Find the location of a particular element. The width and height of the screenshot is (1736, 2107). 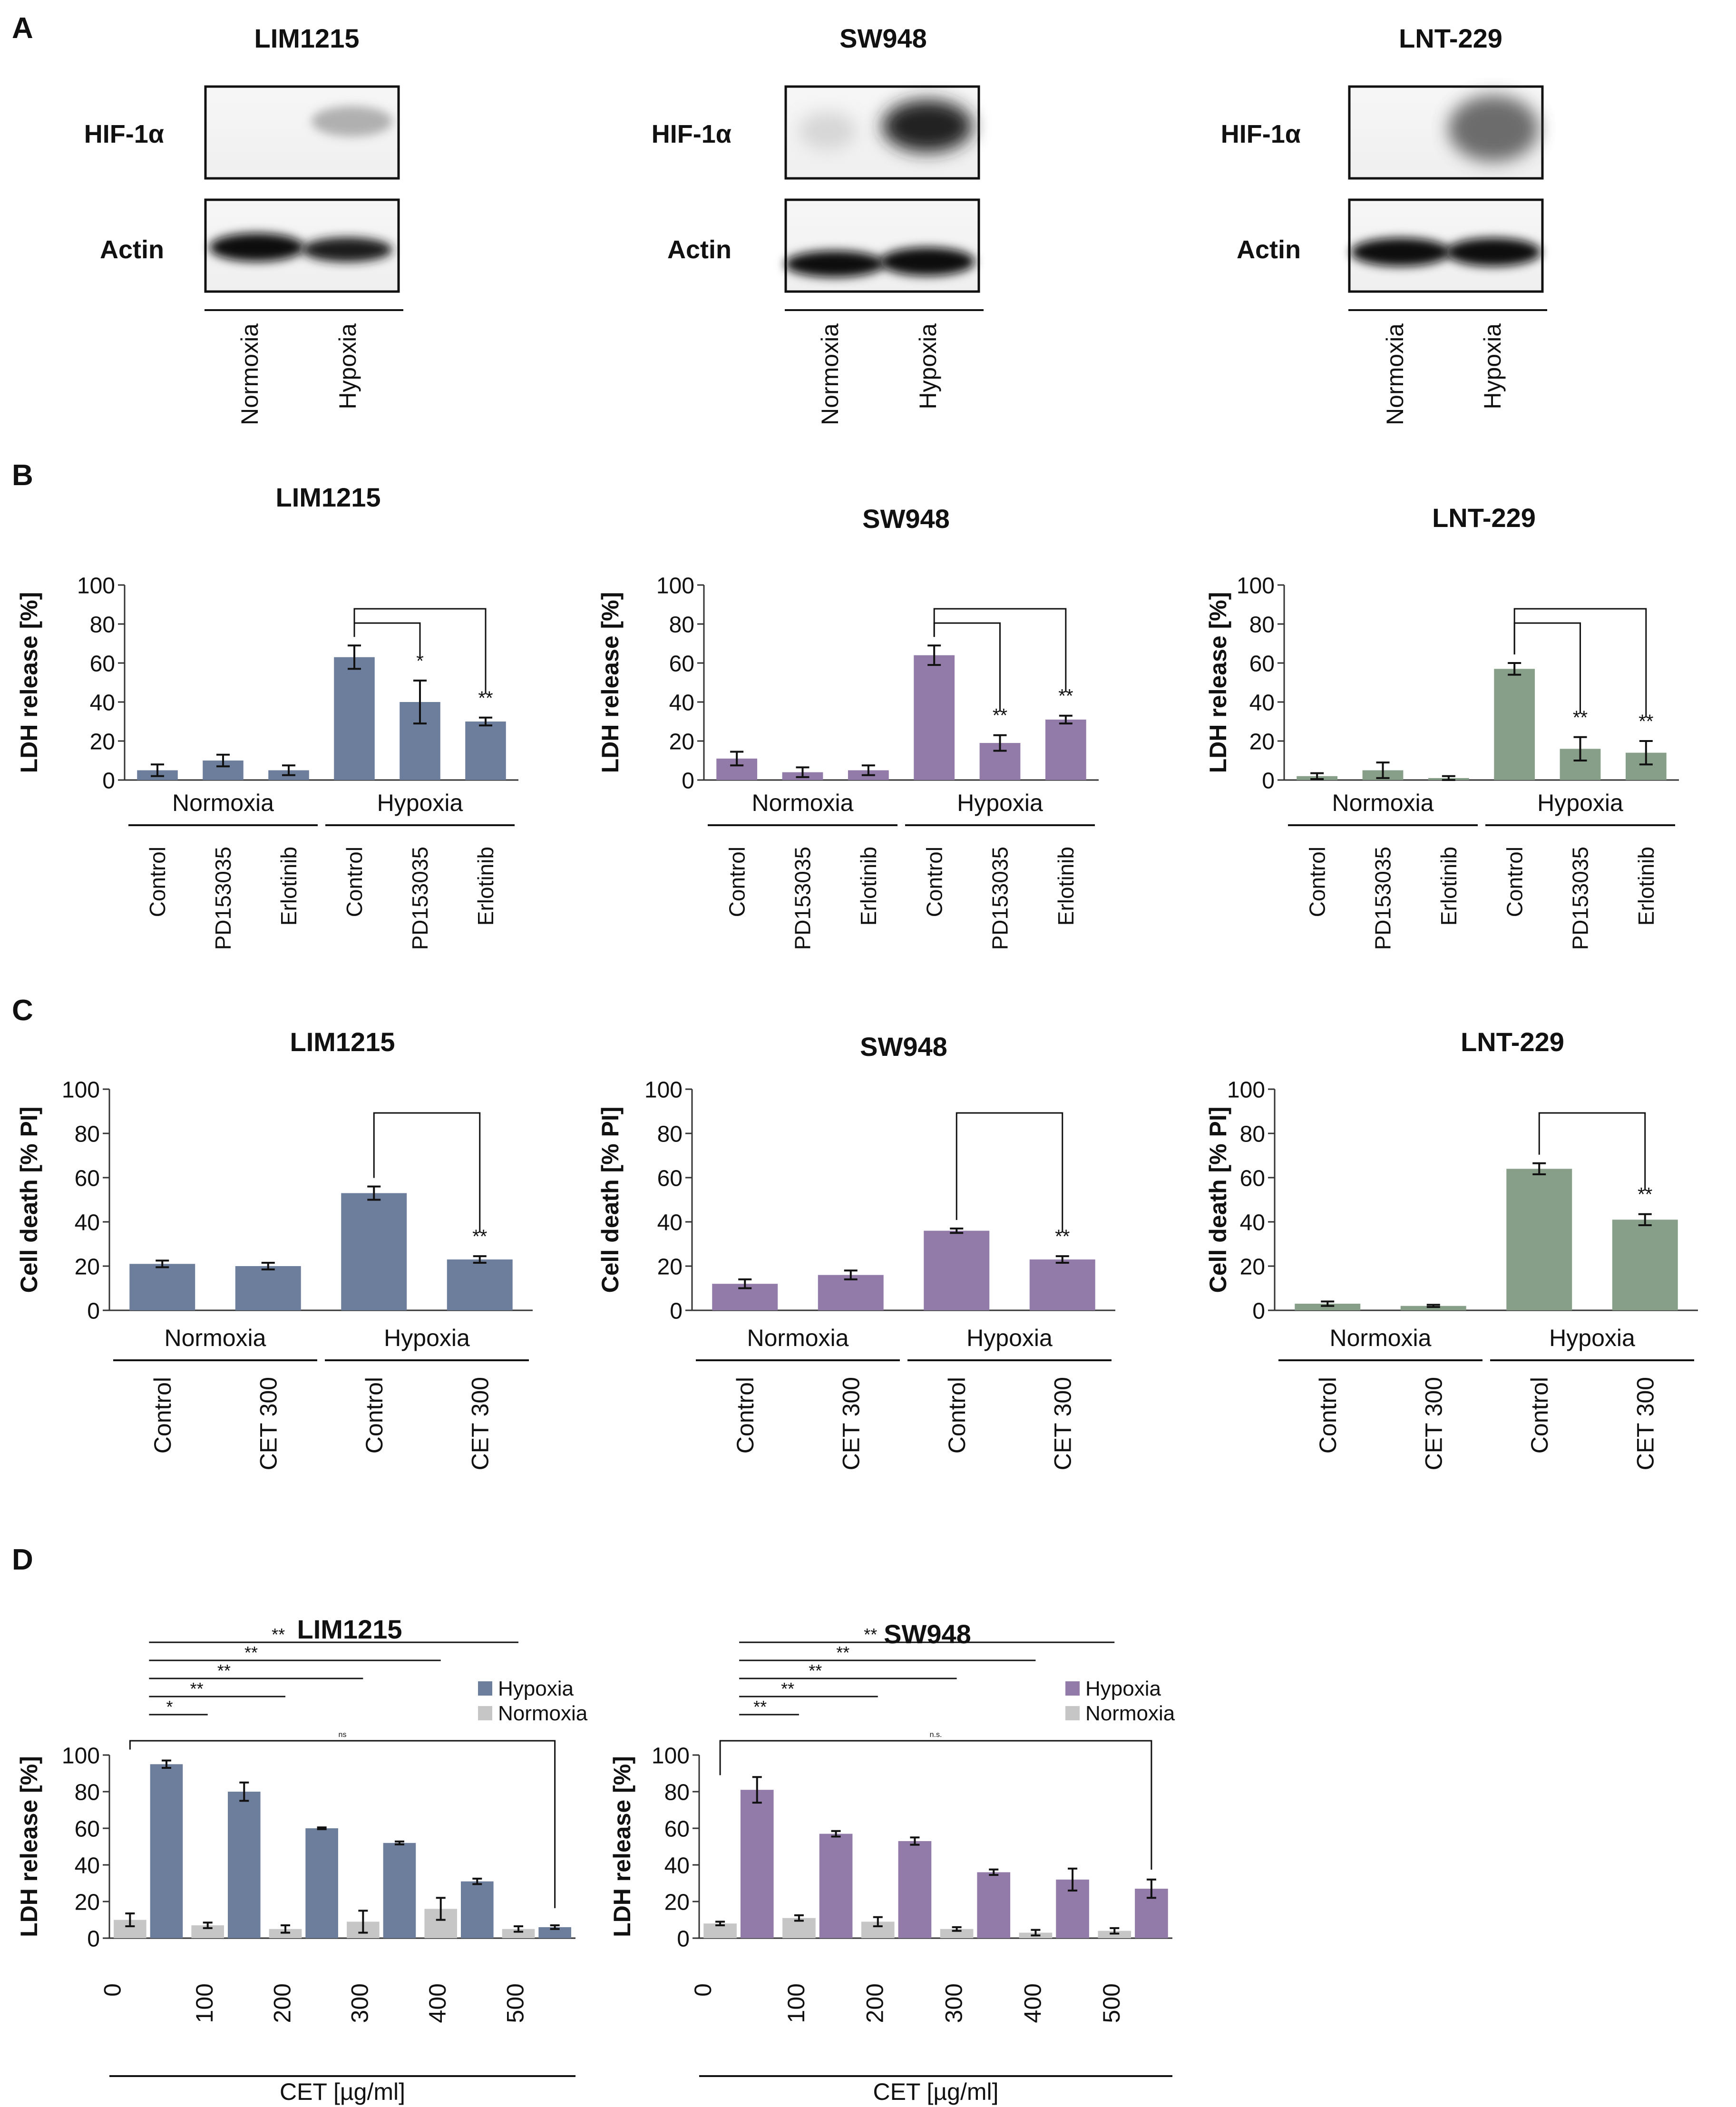

hif-band-hypoxia is located at coordinates (352, 121).